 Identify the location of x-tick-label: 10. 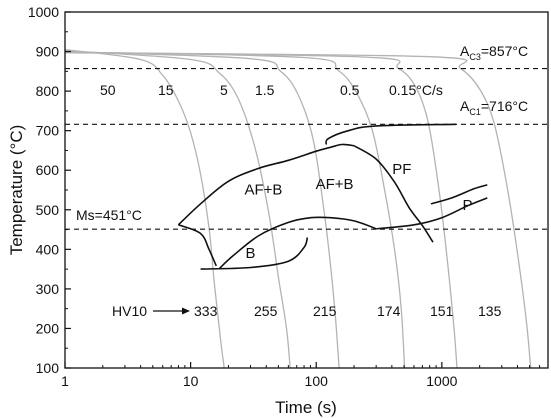
(191, 381).